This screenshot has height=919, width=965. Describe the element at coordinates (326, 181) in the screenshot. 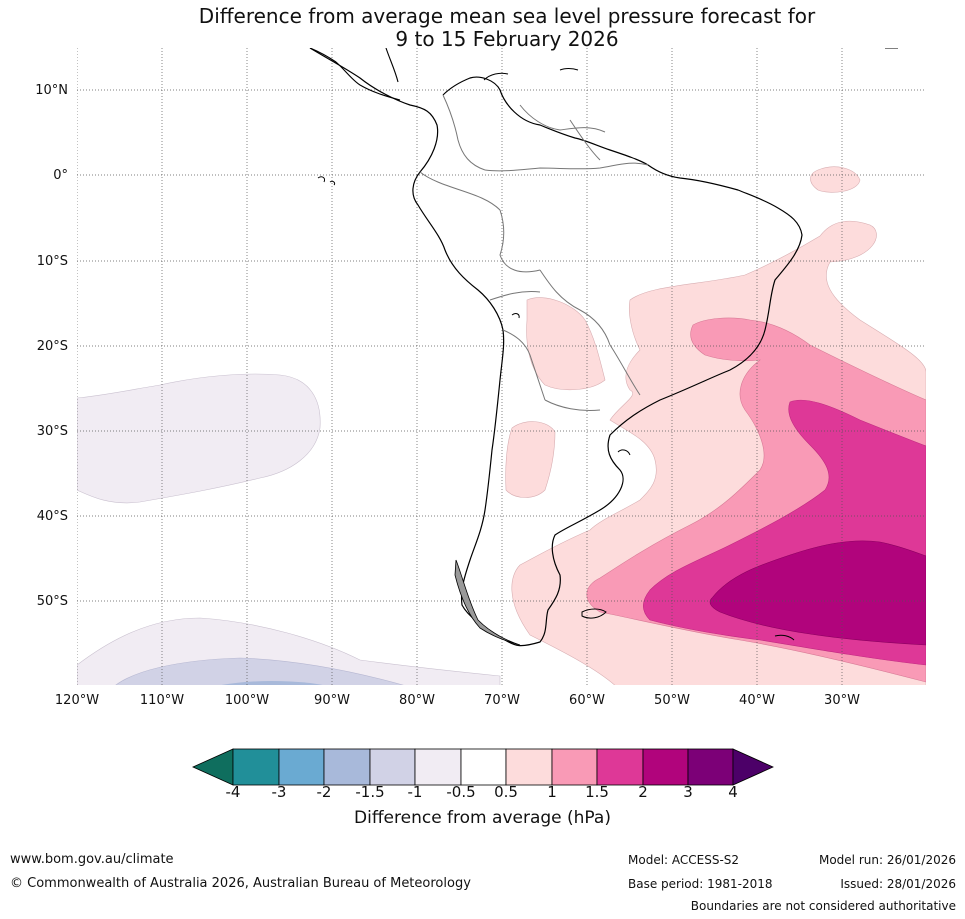

I see `galapagos-islands` at that location.